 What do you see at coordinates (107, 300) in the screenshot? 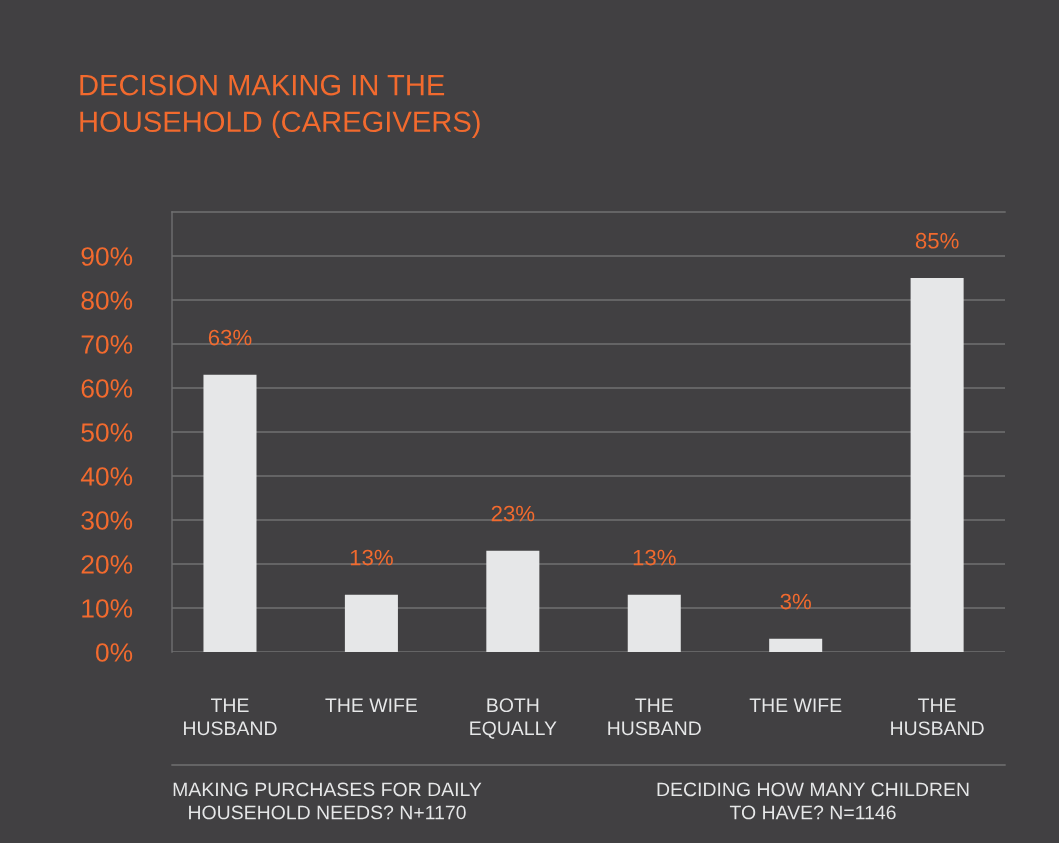
I see `y-tick-label: 80%` at bounding box center [107, 300].